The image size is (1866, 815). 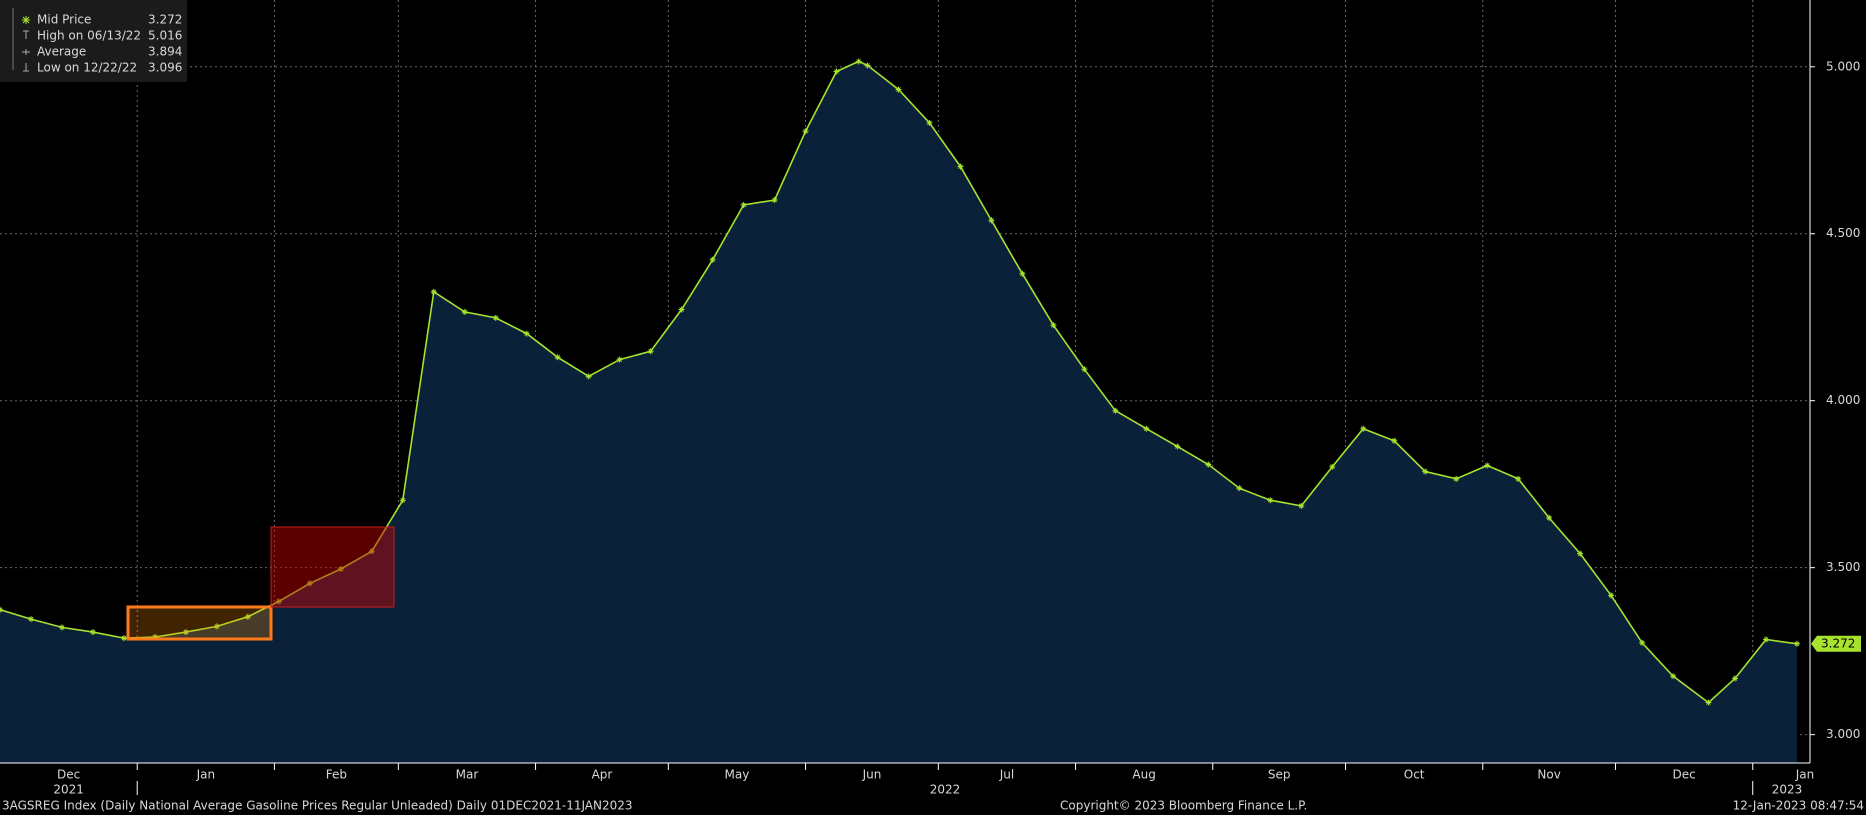 What do you see at coordinates (1183, 806) in the screenshot?
I see `copyright: Copyright© 2023 Bloomberg Finance L.P.` at bounding box center [1183, 806].